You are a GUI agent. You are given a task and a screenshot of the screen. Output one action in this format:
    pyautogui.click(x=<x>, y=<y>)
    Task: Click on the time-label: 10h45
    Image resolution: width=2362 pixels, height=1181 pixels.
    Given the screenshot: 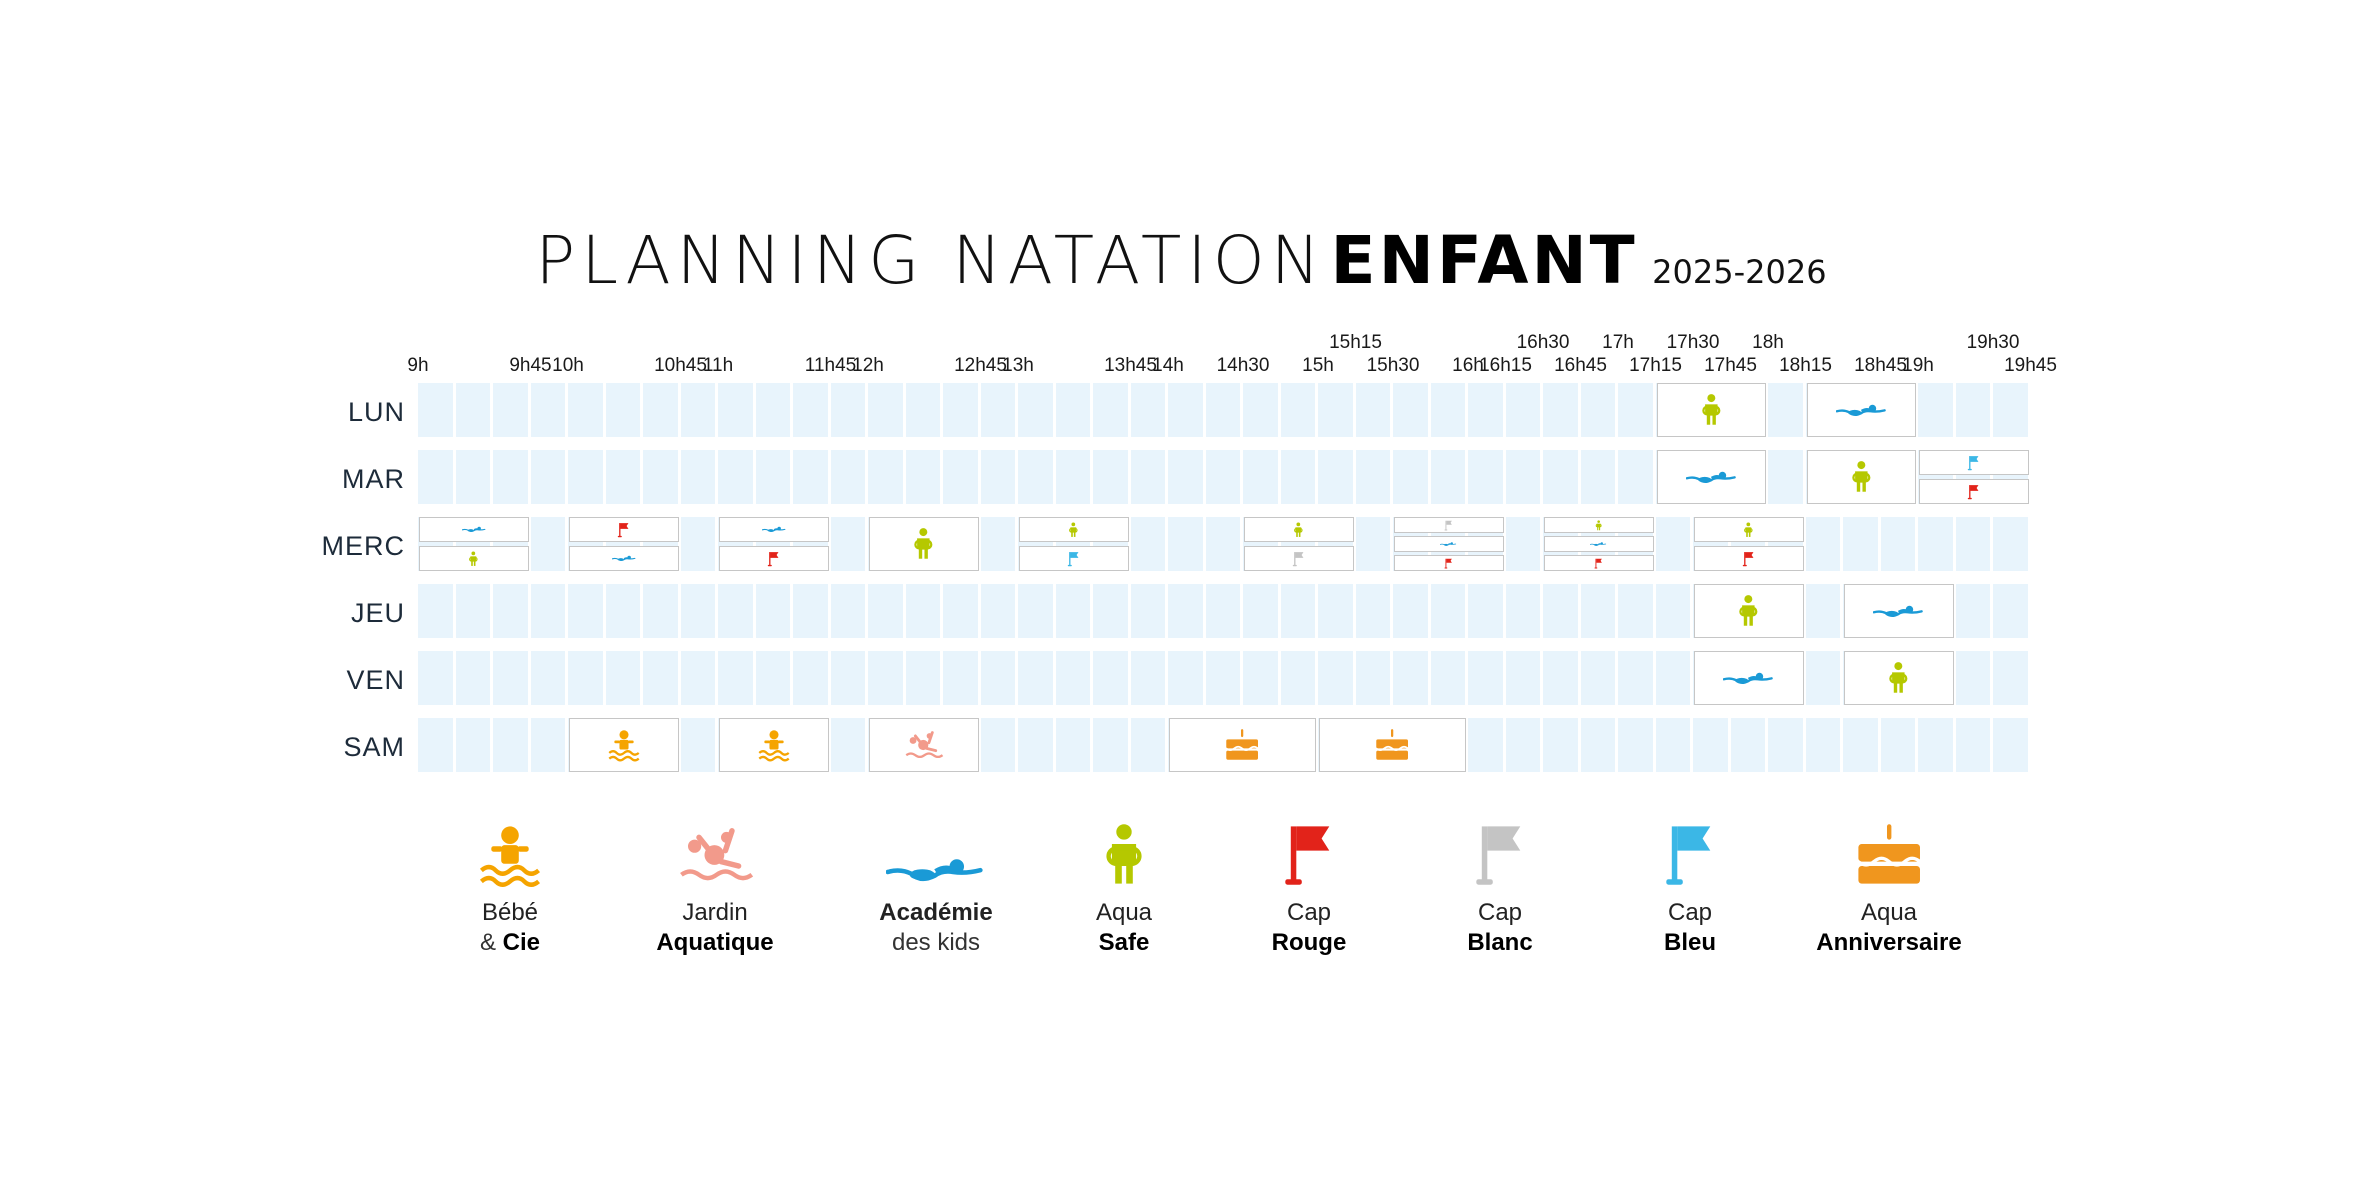 What is the action you would take?
    pyautogui.click(x=680, y=365)
    